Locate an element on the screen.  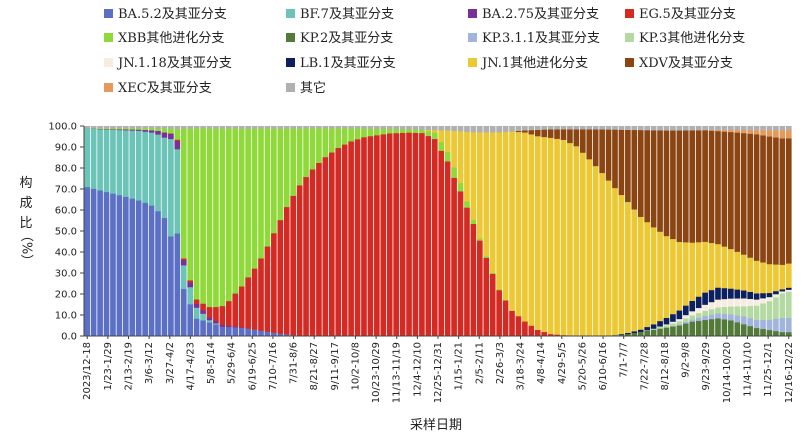
x-tick-label: 7/31-8/6 is located at coordinates (294, 363).